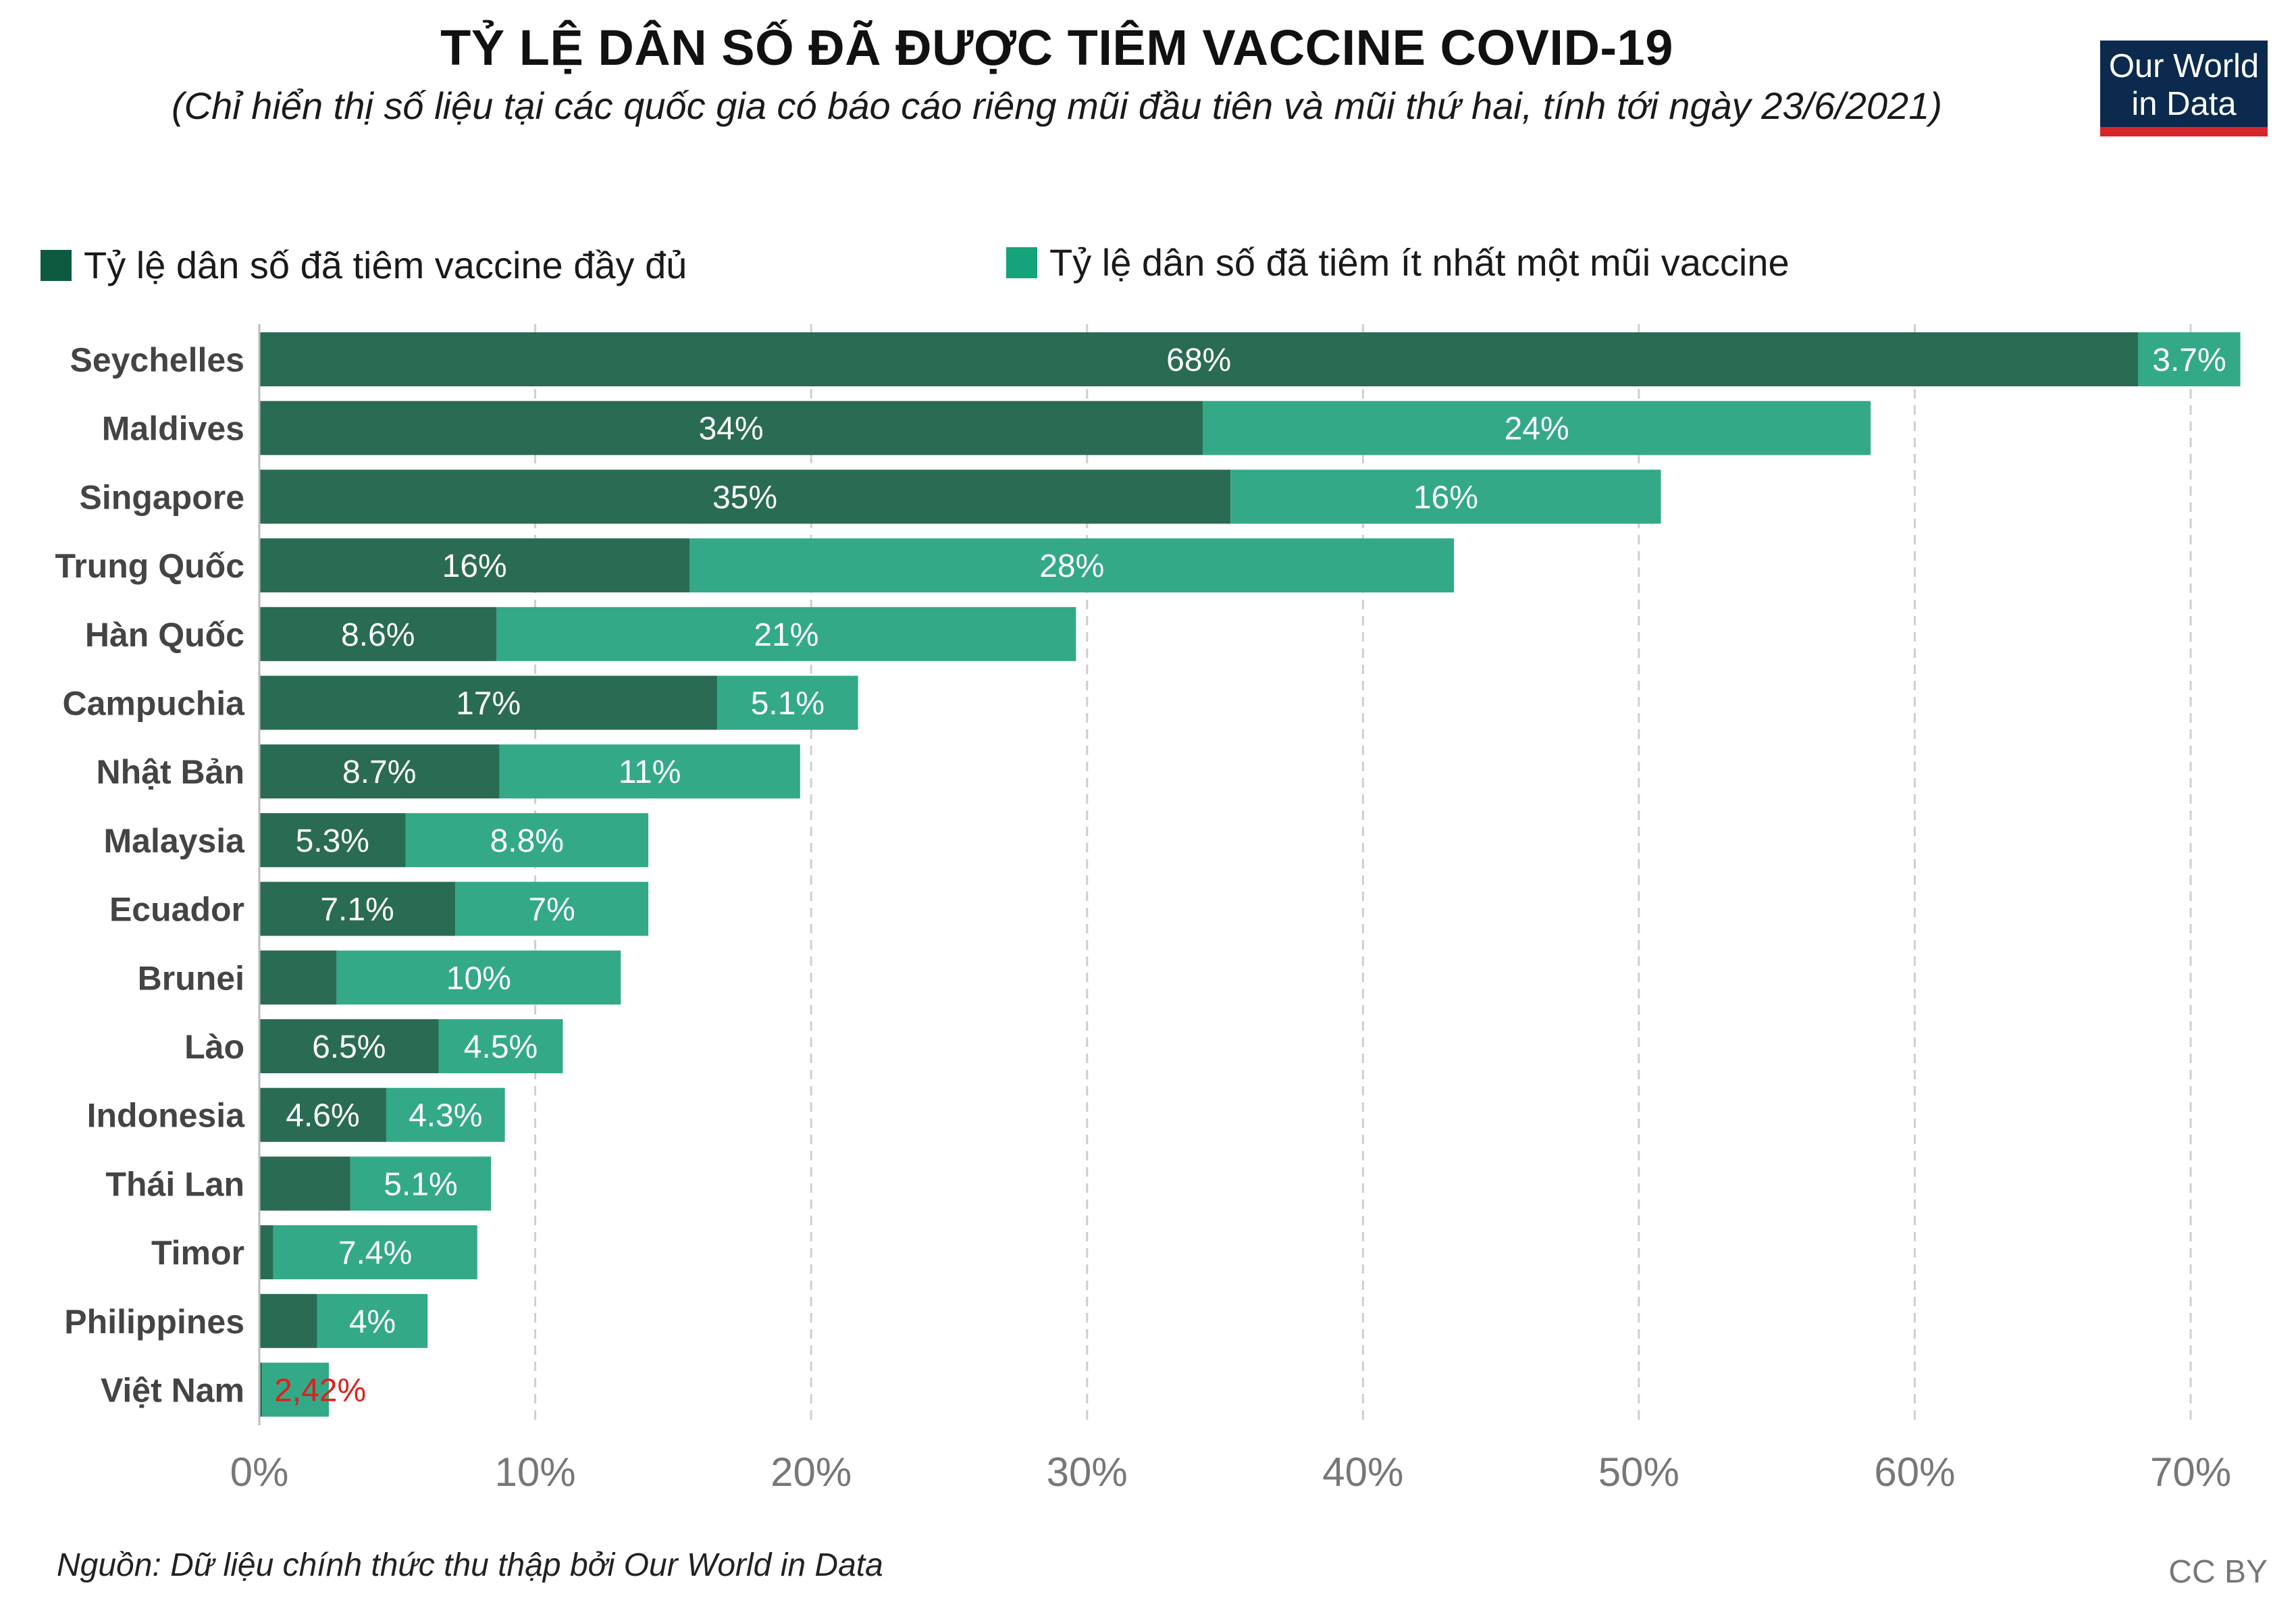  I want to click on data-label-full: 35%, so click(744, 497).